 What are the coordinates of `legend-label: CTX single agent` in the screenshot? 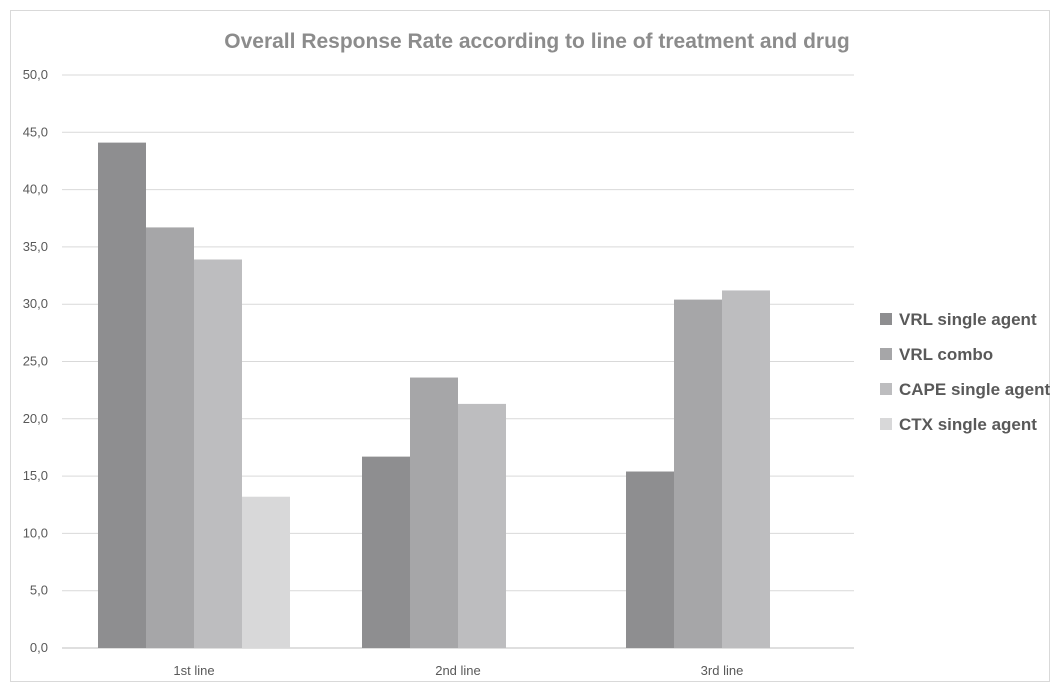 It's located at (968, 424).